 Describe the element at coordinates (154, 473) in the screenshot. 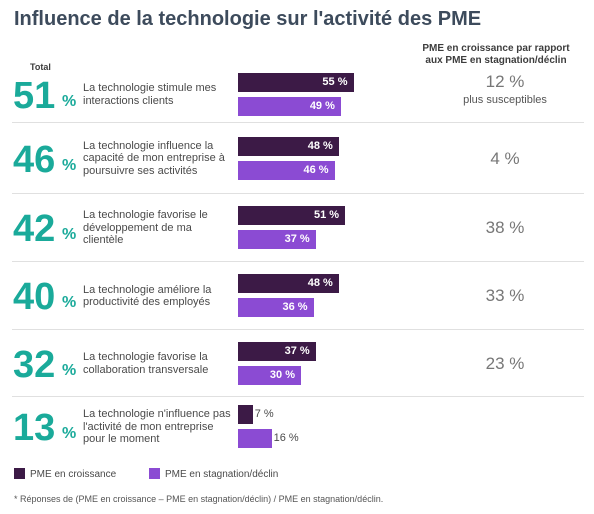

I see `legend-swatch-stagnation` at that location.